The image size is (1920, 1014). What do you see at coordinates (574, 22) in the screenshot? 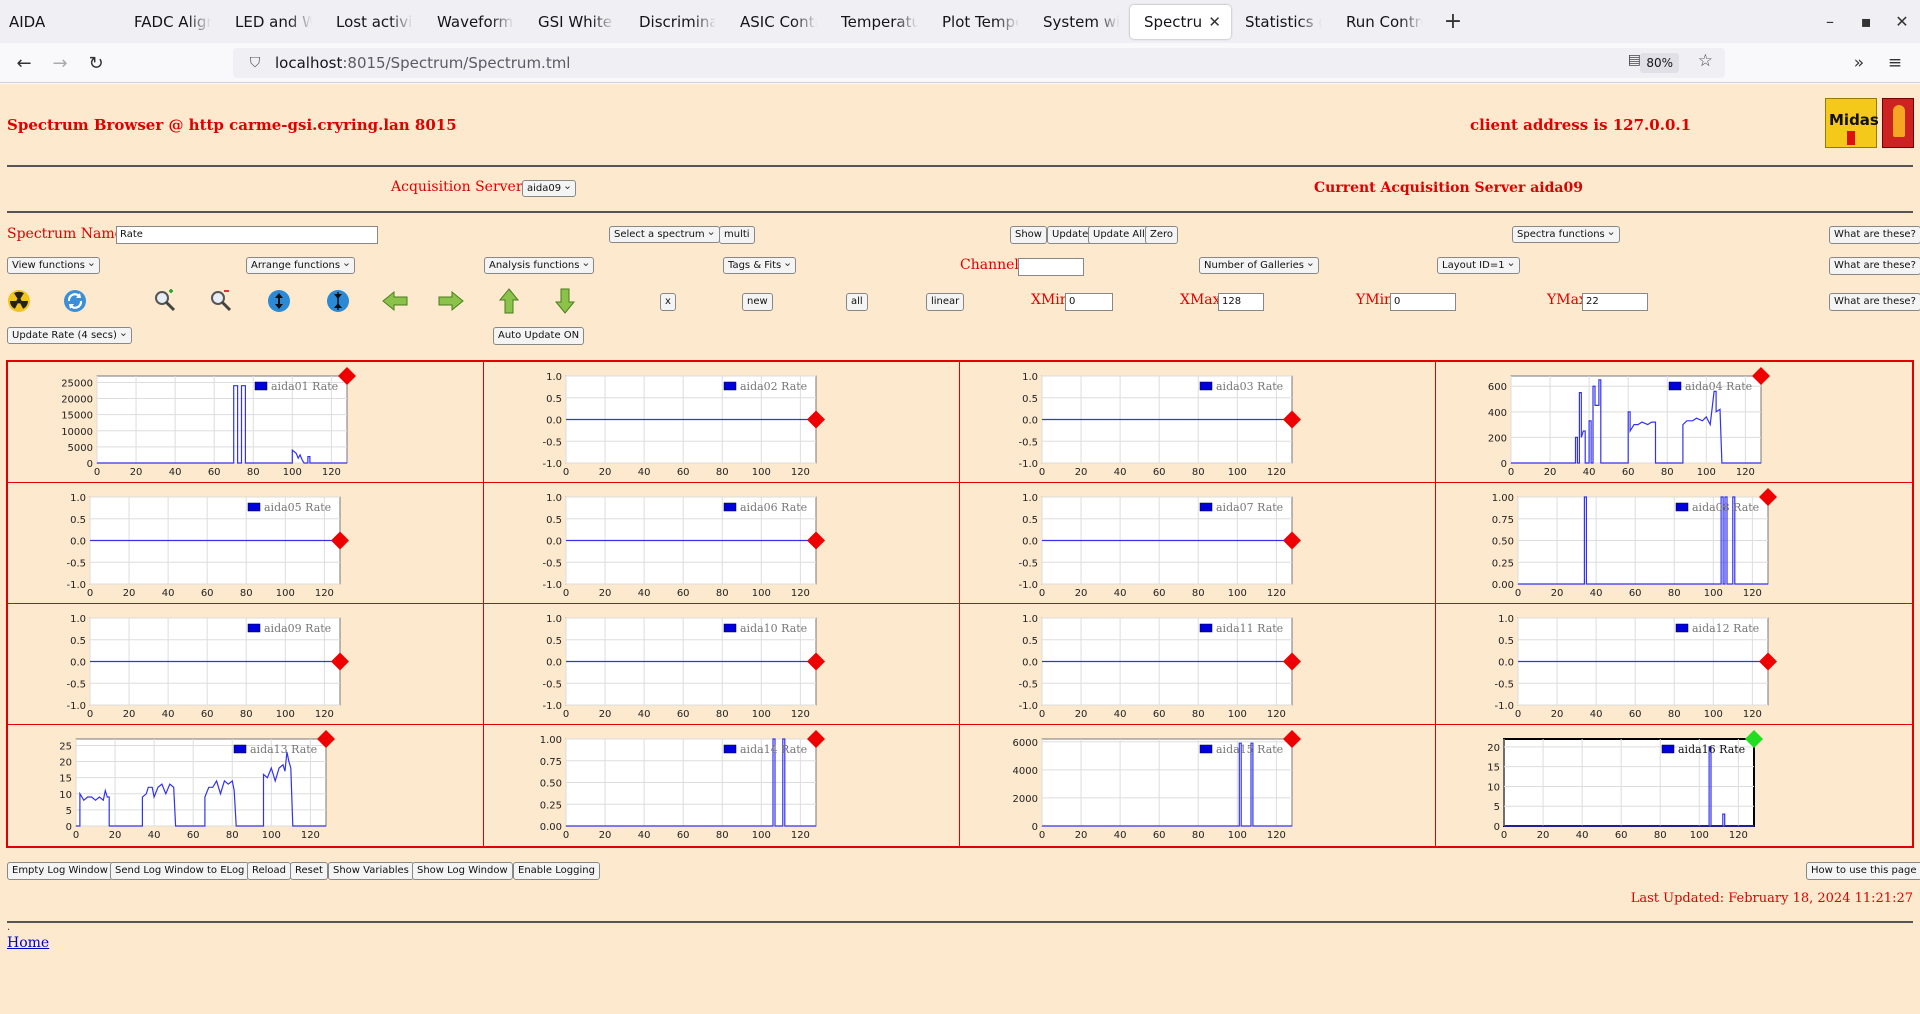
I see `browser-tab: GSI White Rabb` at bounding box center [574, 22].